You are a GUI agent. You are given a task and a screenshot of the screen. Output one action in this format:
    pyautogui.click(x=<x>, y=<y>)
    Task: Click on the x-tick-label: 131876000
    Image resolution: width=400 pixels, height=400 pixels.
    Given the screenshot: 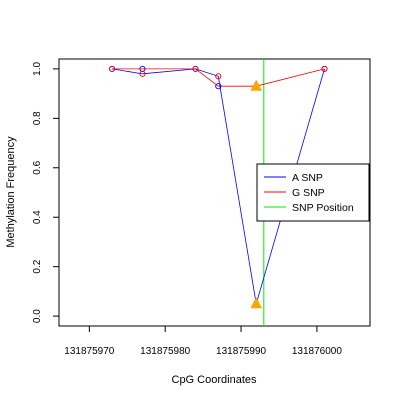 What is the action you would take?
    pyautogui.click(x=317, y=351)
    